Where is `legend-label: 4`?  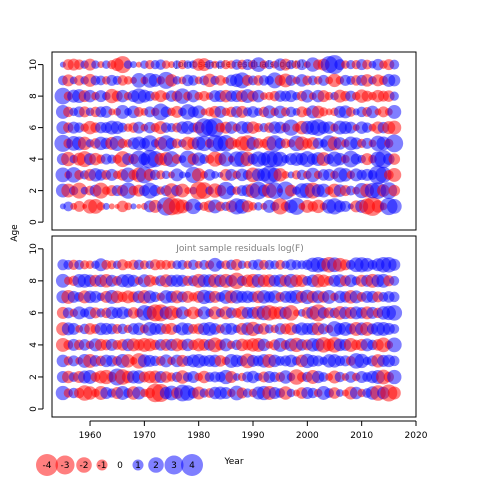
legend-label: 4 is located at coordinates (192, 466).